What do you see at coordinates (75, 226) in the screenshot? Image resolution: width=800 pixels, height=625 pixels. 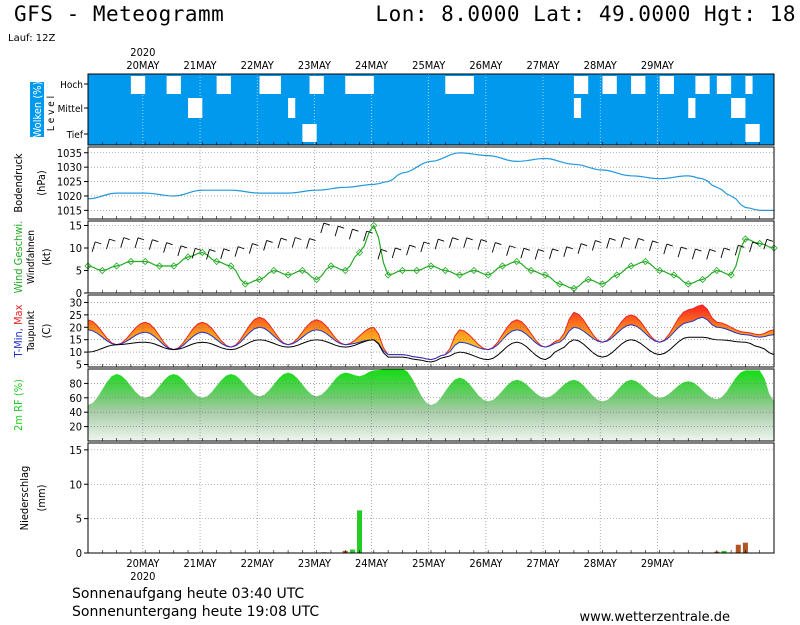 I see `y-tick-label: 15` at bounding box center [75, 226].